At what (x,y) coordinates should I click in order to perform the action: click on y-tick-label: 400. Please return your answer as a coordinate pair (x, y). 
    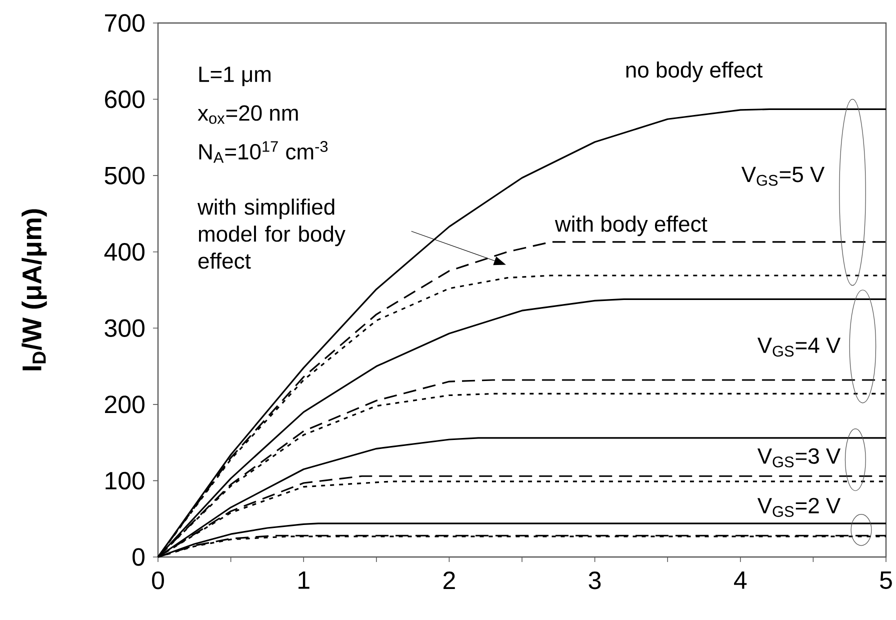
    Looking at the image, I should click on (124, 252).